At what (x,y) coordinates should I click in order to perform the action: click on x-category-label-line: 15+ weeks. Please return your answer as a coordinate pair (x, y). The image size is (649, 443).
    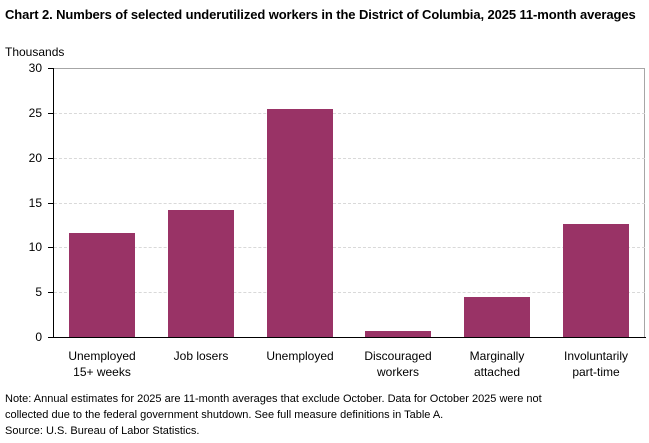
    Looking at the image, I should click on (102, 372).